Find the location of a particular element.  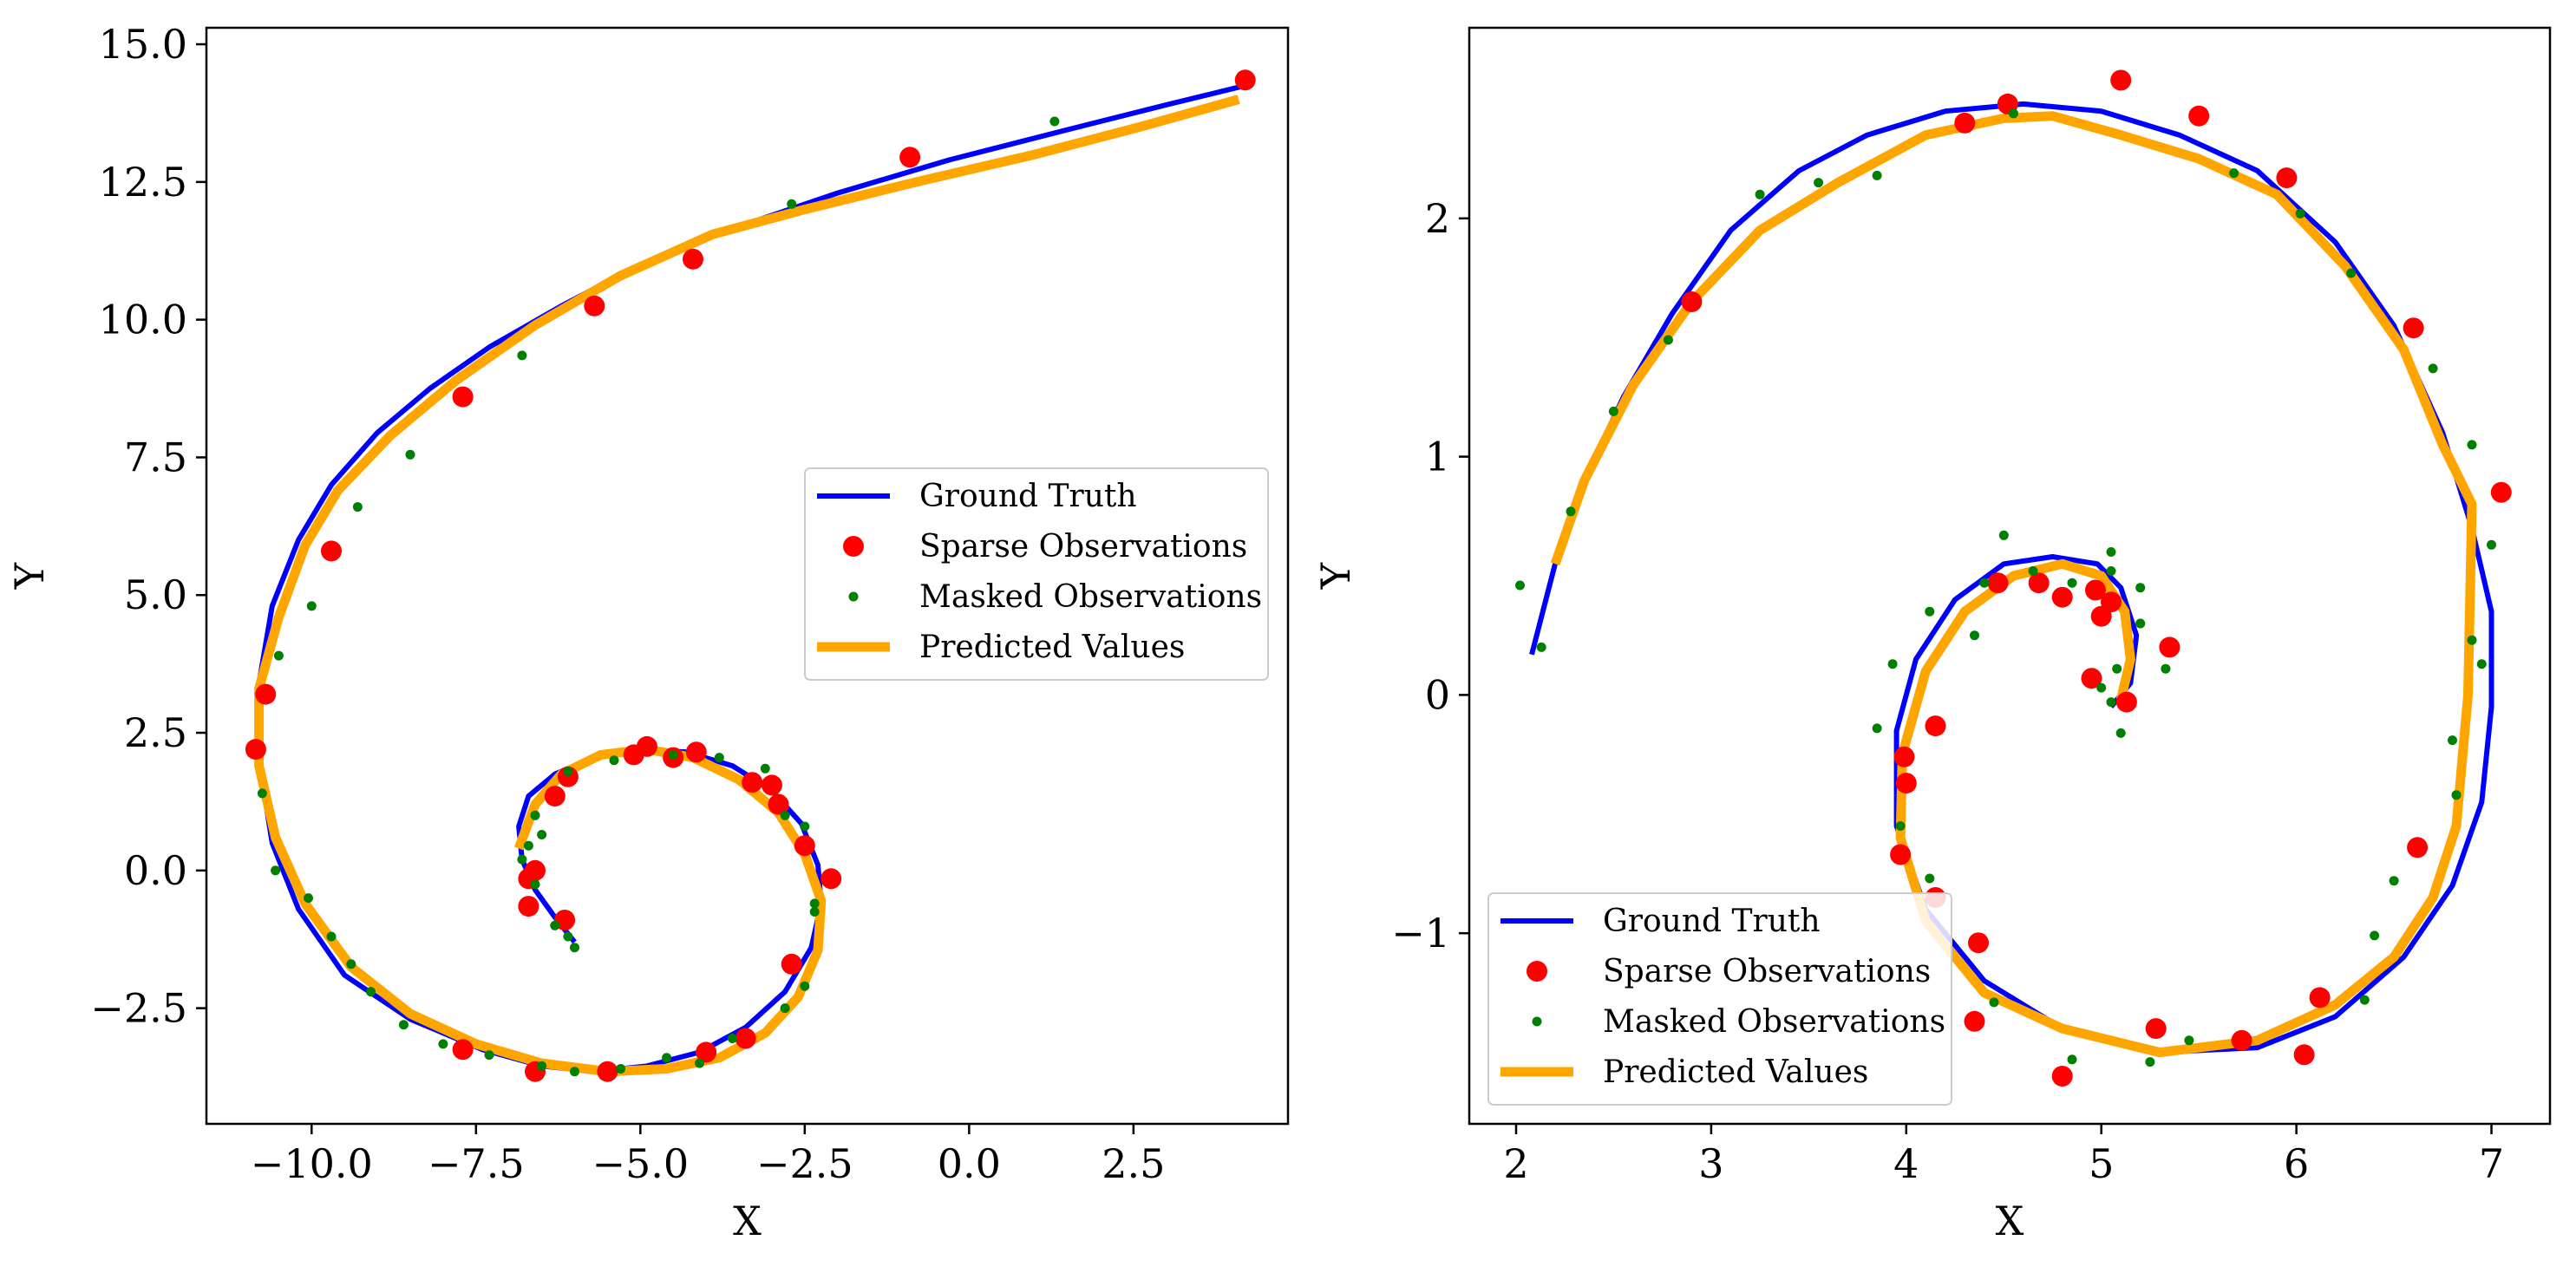

x-tick-label: 3 is located at coordinates (1710, 1163).